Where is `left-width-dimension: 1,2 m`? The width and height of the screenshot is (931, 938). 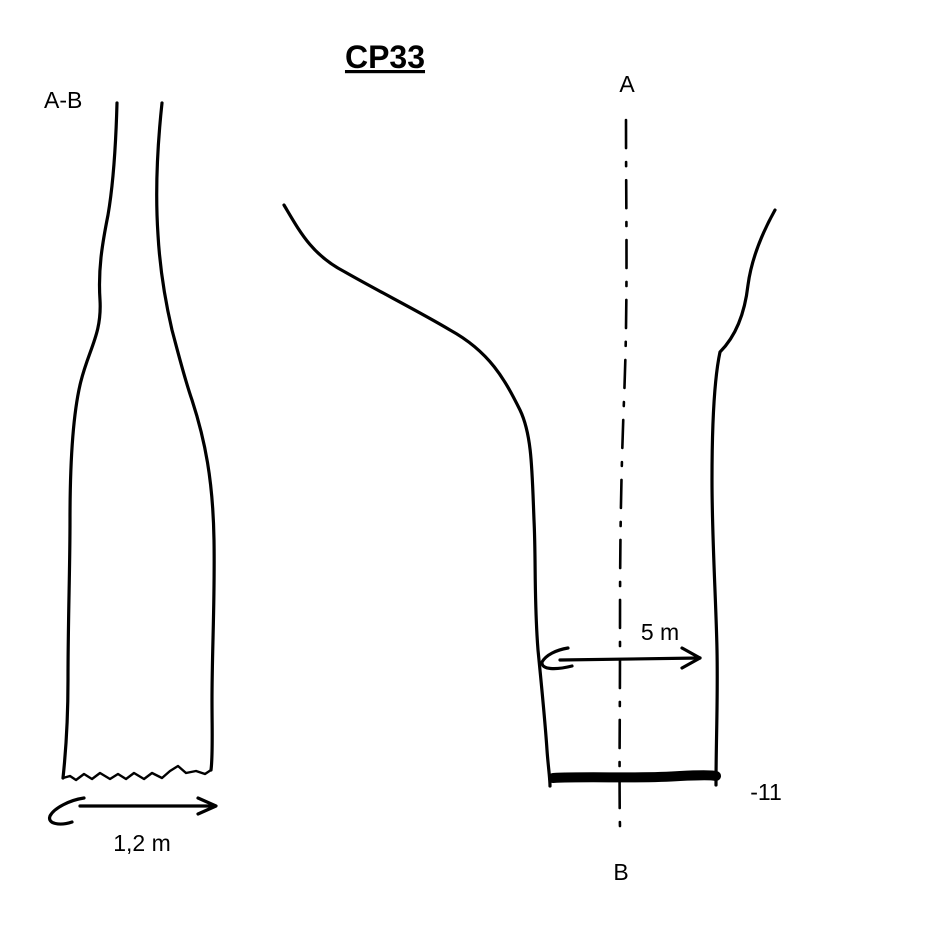
left-width-dimension: 1,2 m is located at coordinates (142, 843).